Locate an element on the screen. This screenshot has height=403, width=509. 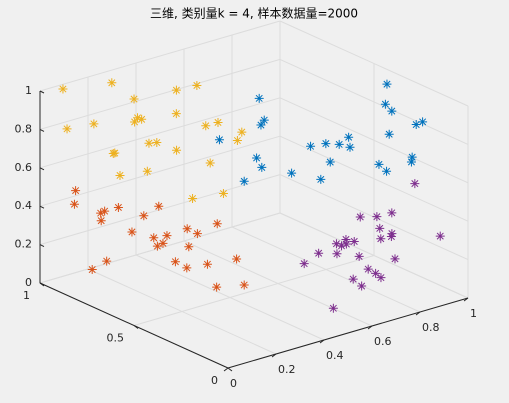
x-tick-label: 0.4 is located at coordinates (335, 355).